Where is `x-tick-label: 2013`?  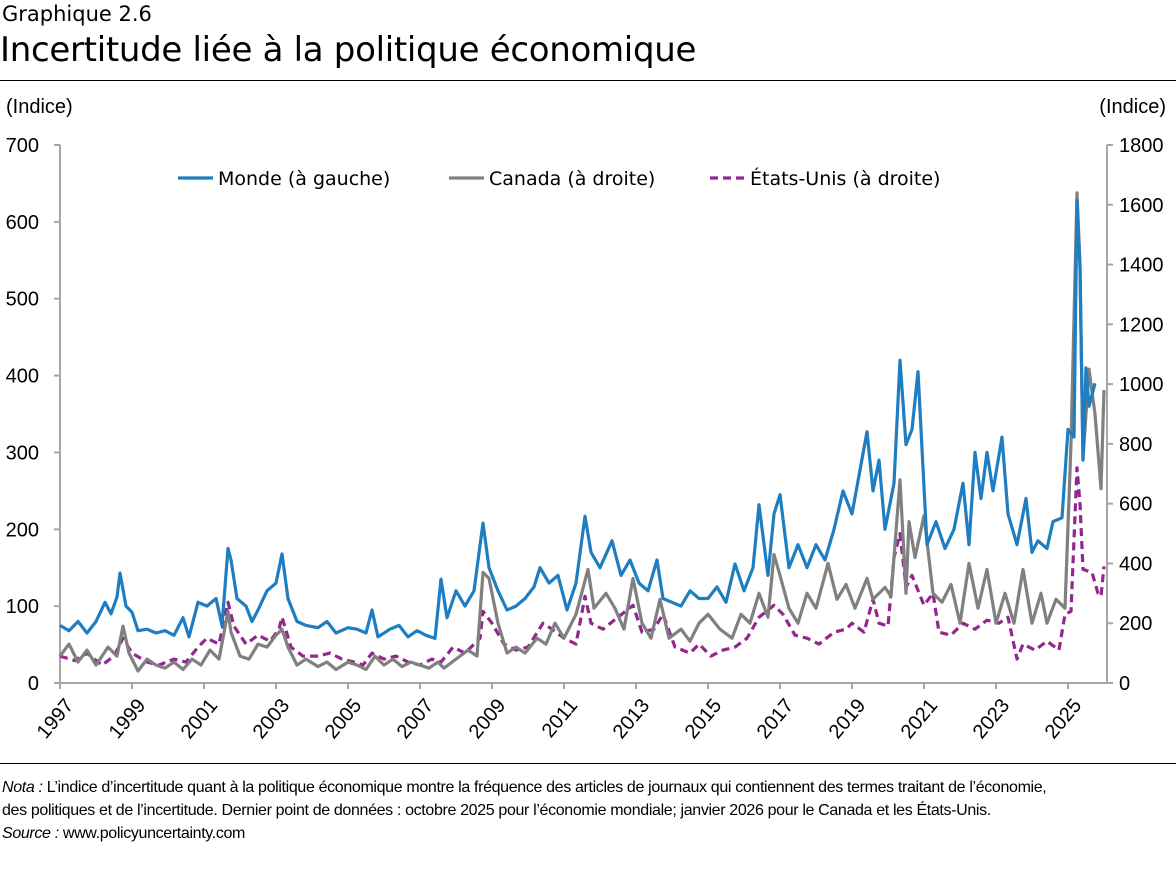
x-tick-label: 2013 is located at coordinates (631, 719).